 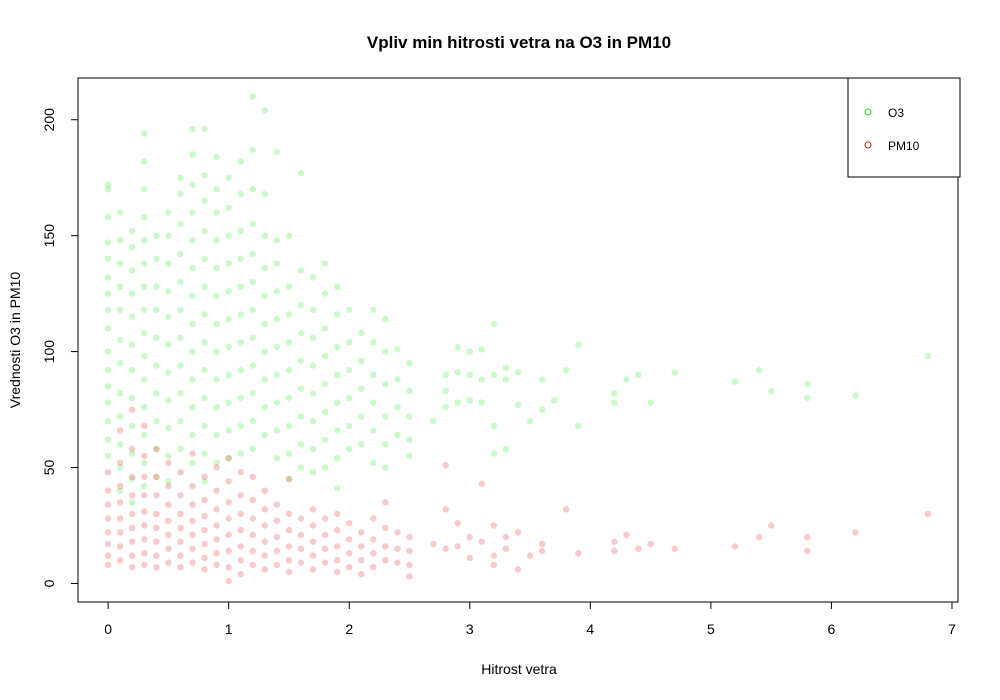 I want to click on legend-marker-o3, so click(x=868, y=112).